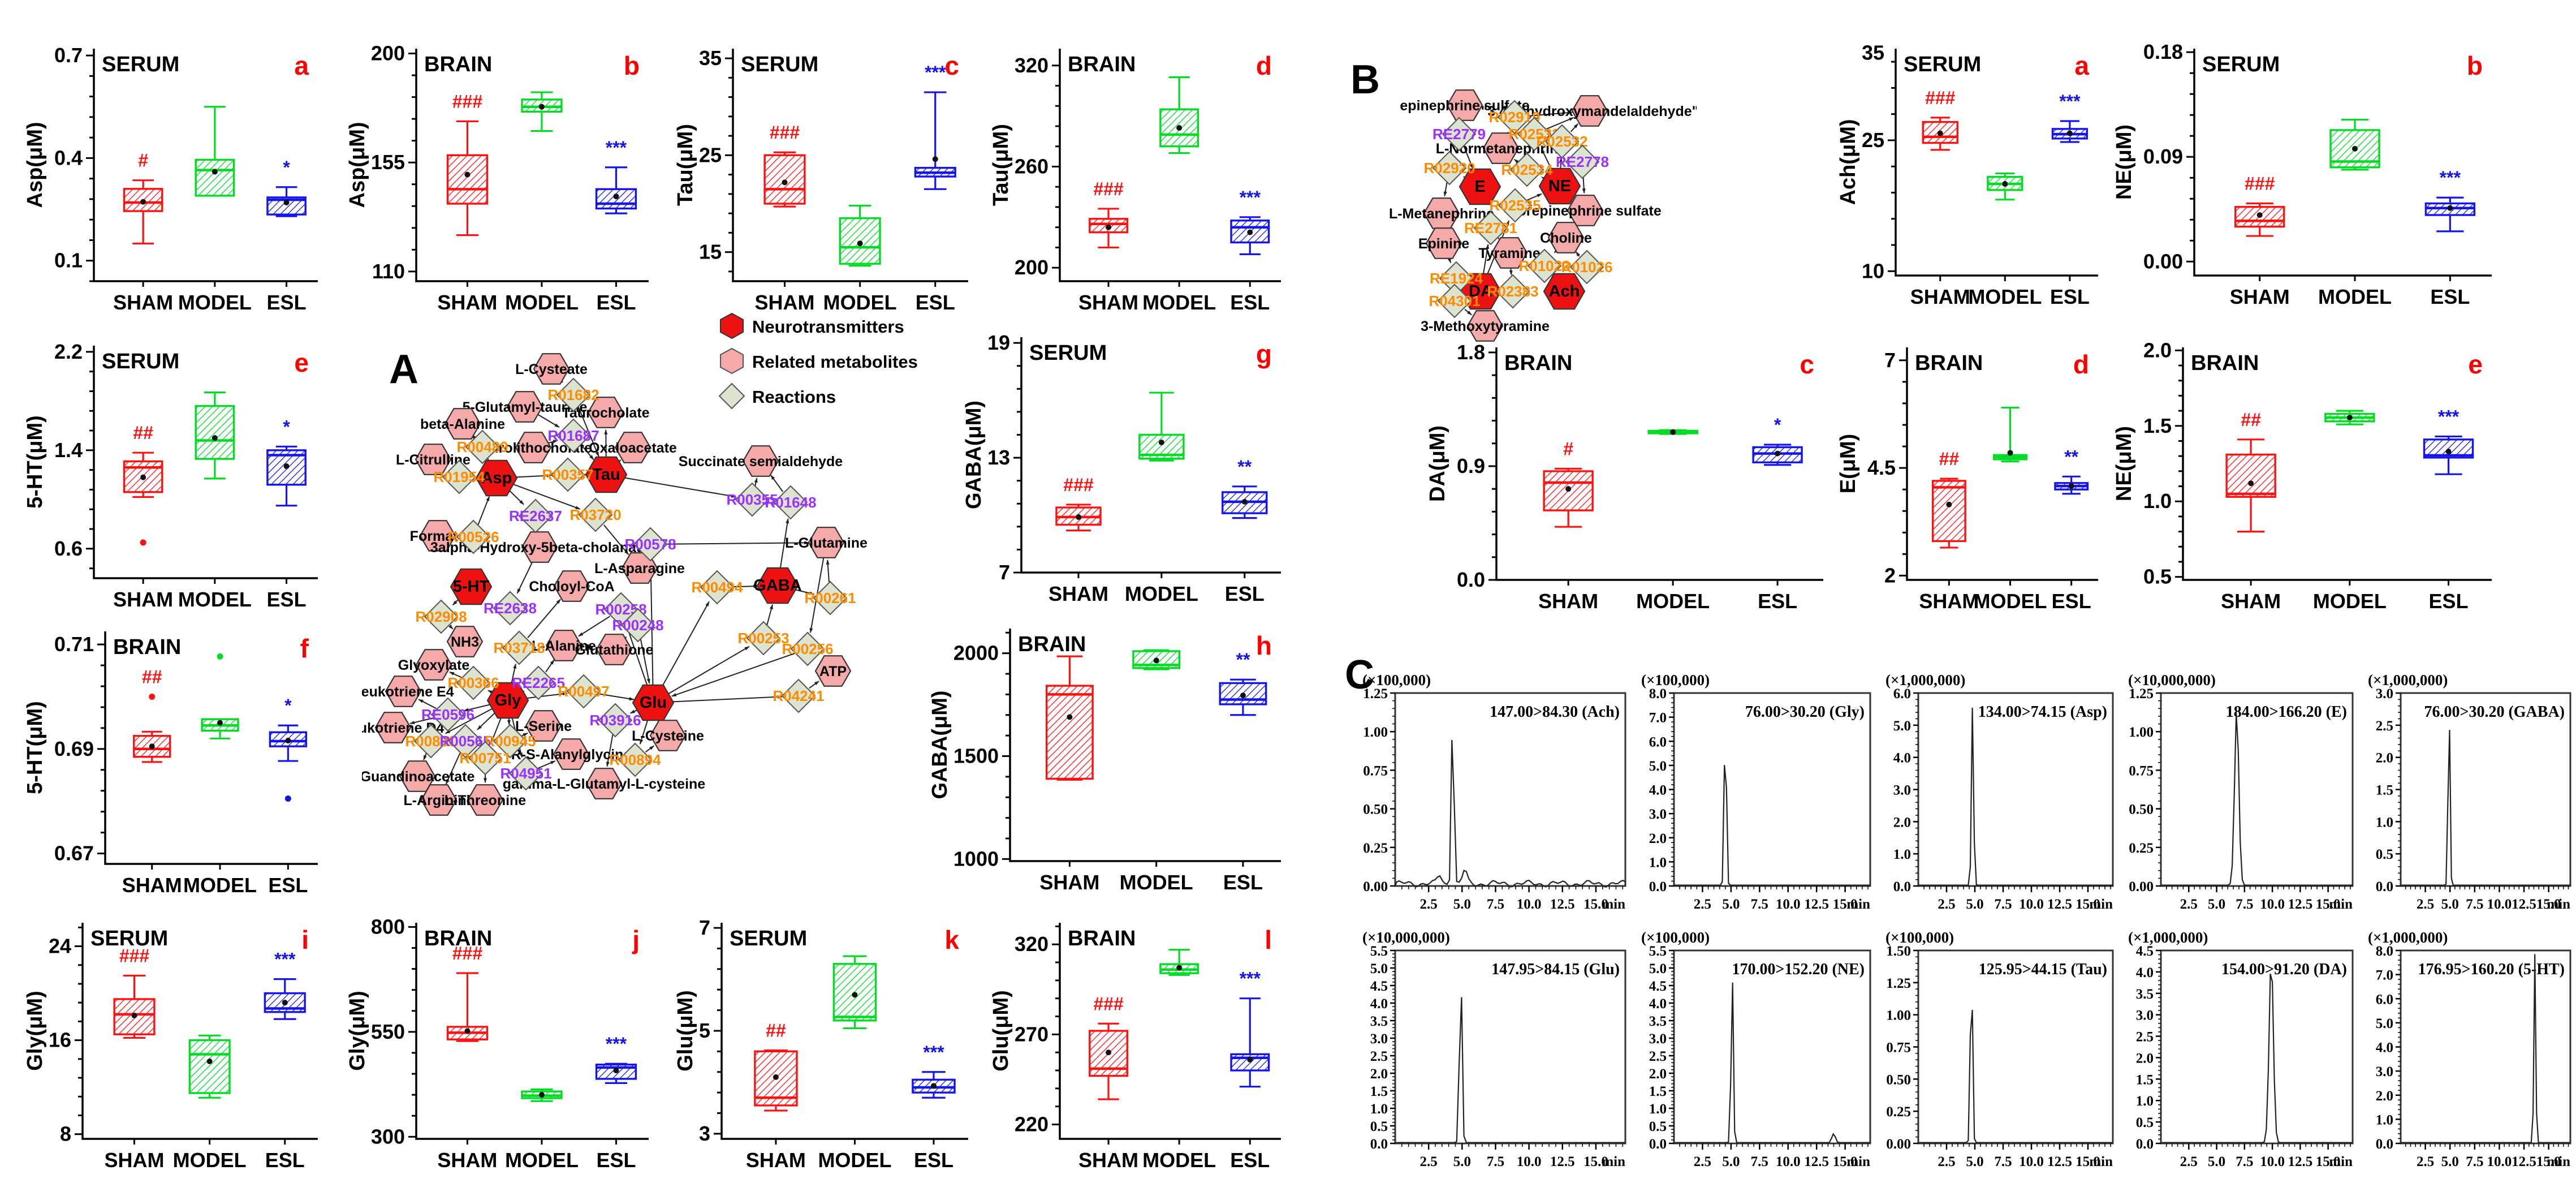 This screenshot has height=1183, width=2576. What do you see at coordinates (498, 1043) in the screenshot?
I see `boxplot-svg: 300 550 800 Gly(μM) BRAIN j ### SHAM MODEL *** ESL` at bounding box center [498, 1043].